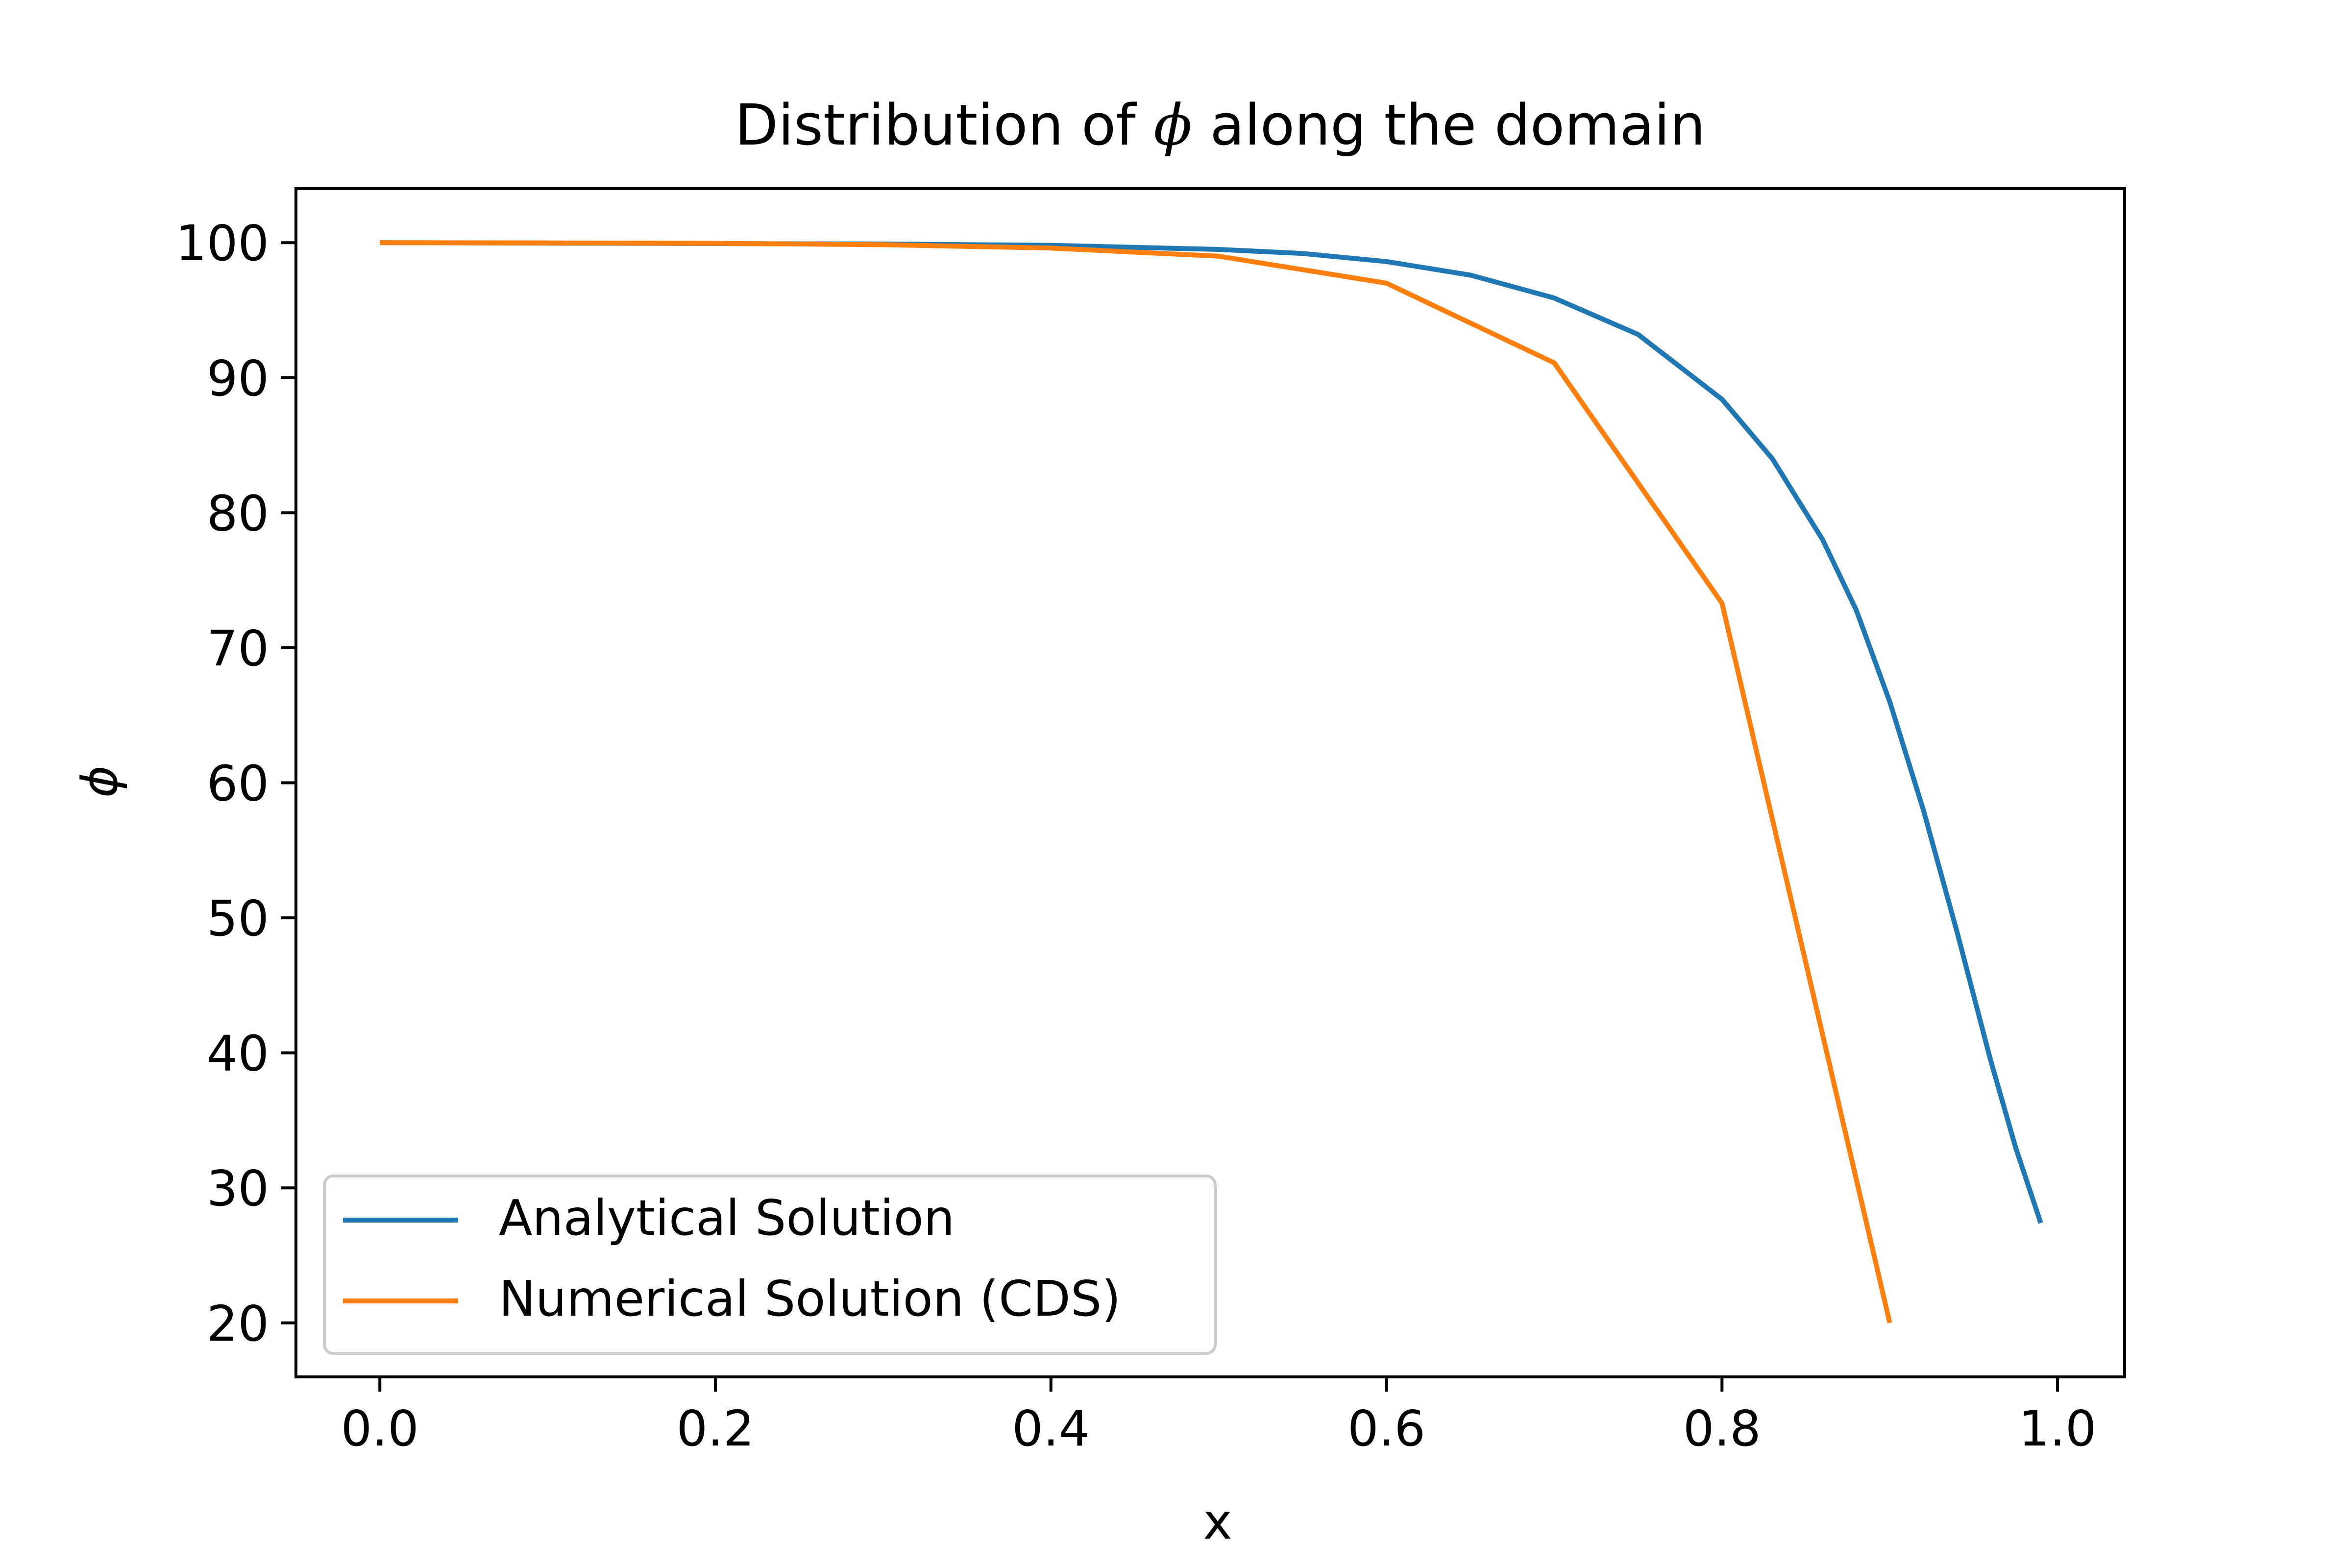 The image size is (2352, 1568). What do you see at coordinates (1217, 1521) in the screenshot?
I see `x-axis-label: x` at bounding box center [1217, 1521].